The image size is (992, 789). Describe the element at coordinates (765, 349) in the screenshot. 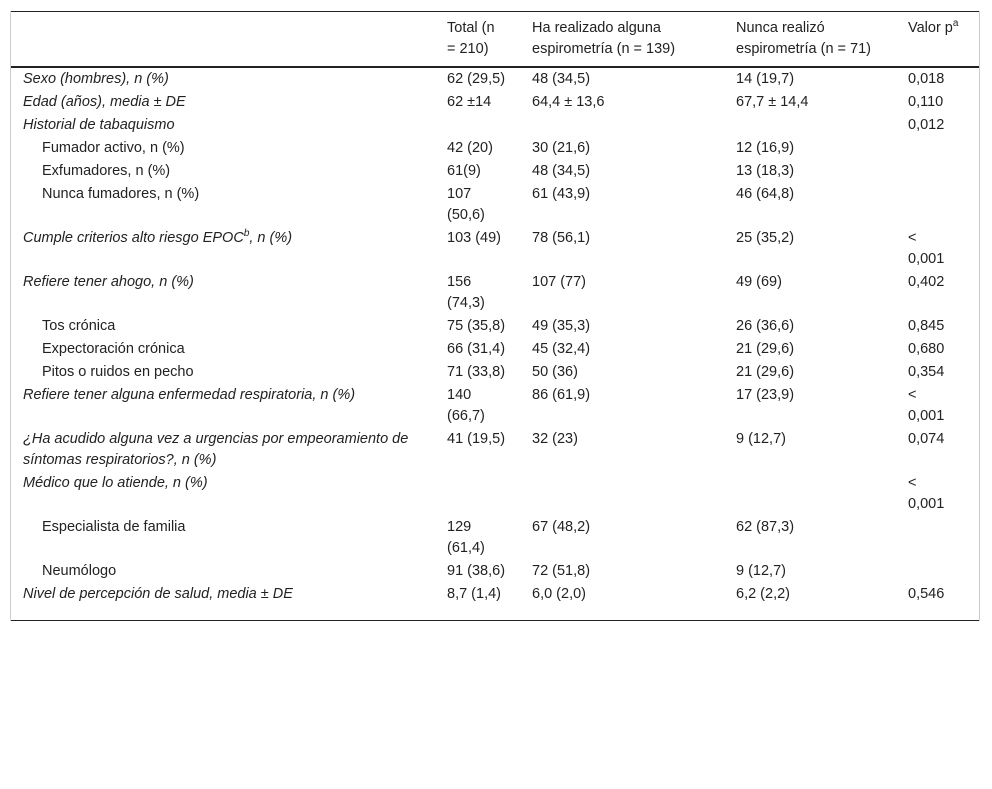

I see `table-cell: 21 (29,6)` at that location.